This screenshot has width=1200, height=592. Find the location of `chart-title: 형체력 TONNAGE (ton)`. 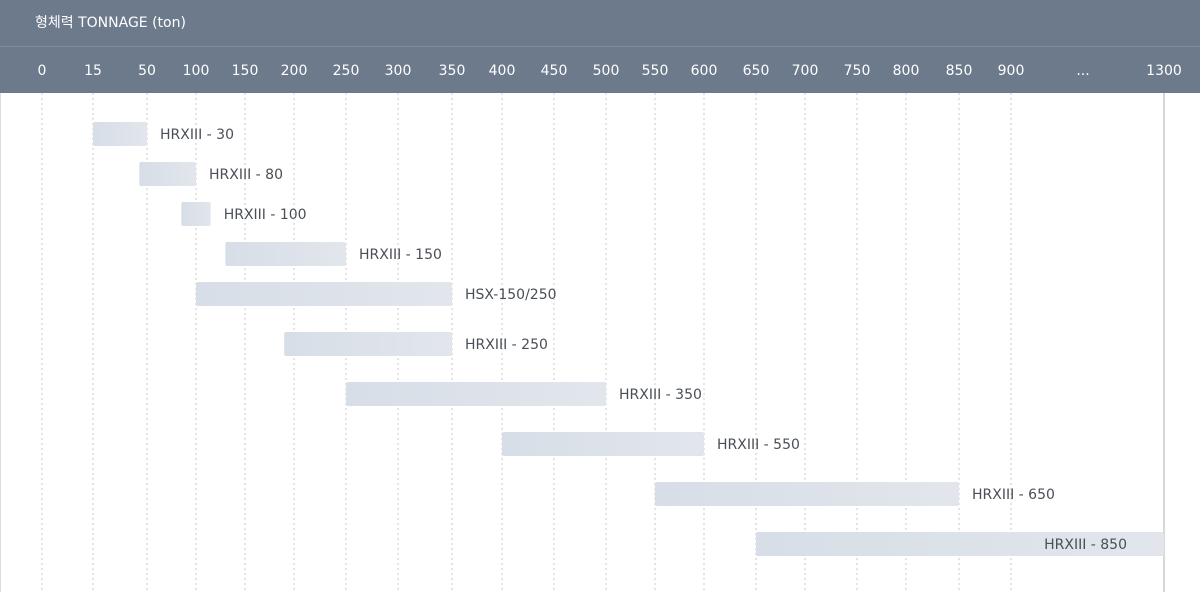

chart-title: 형체력 TONNAGE (ton) is located at coordinates (110, 23).